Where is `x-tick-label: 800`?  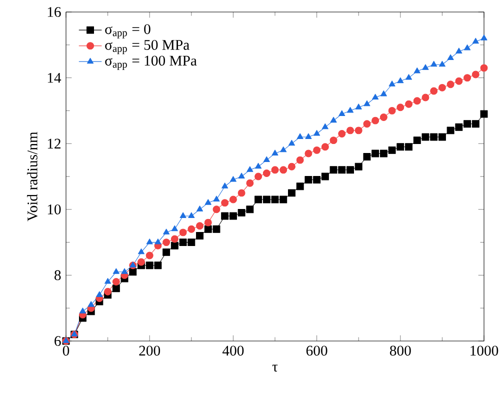 x-tick-label: 800 is located at coordinates (400, 351).